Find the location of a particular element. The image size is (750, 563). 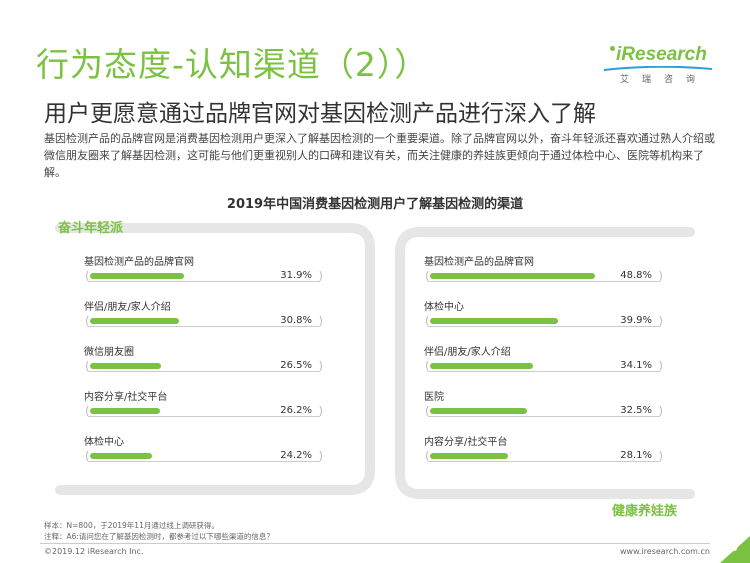

bar-item: 体检中心 24.2% is located at coordinates (204, 452).